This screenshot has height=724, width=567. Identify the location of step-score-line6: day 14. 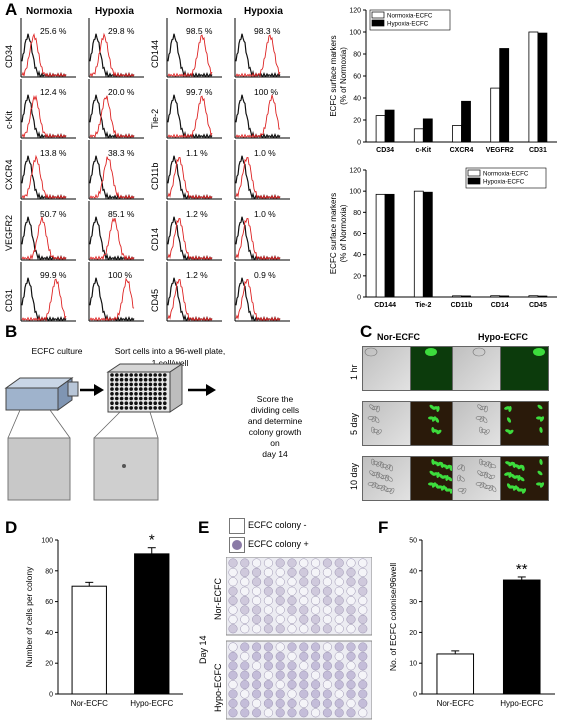
(275, 454).